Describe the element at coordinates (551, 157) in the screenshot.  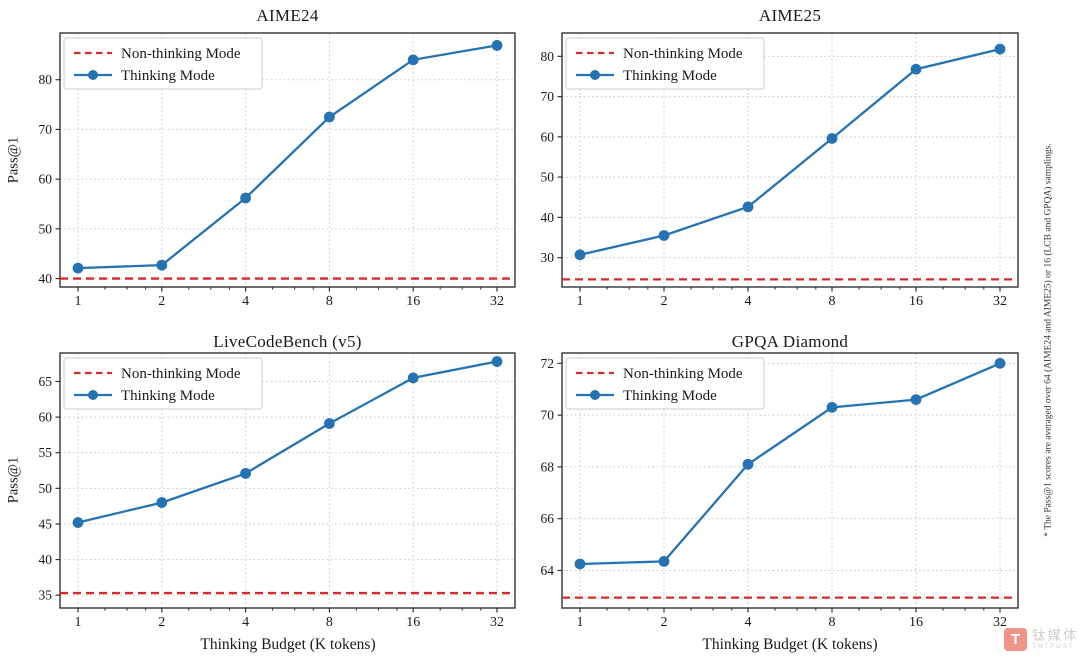
I see `y-axis: 30 40 50 60 70 80` at that location.